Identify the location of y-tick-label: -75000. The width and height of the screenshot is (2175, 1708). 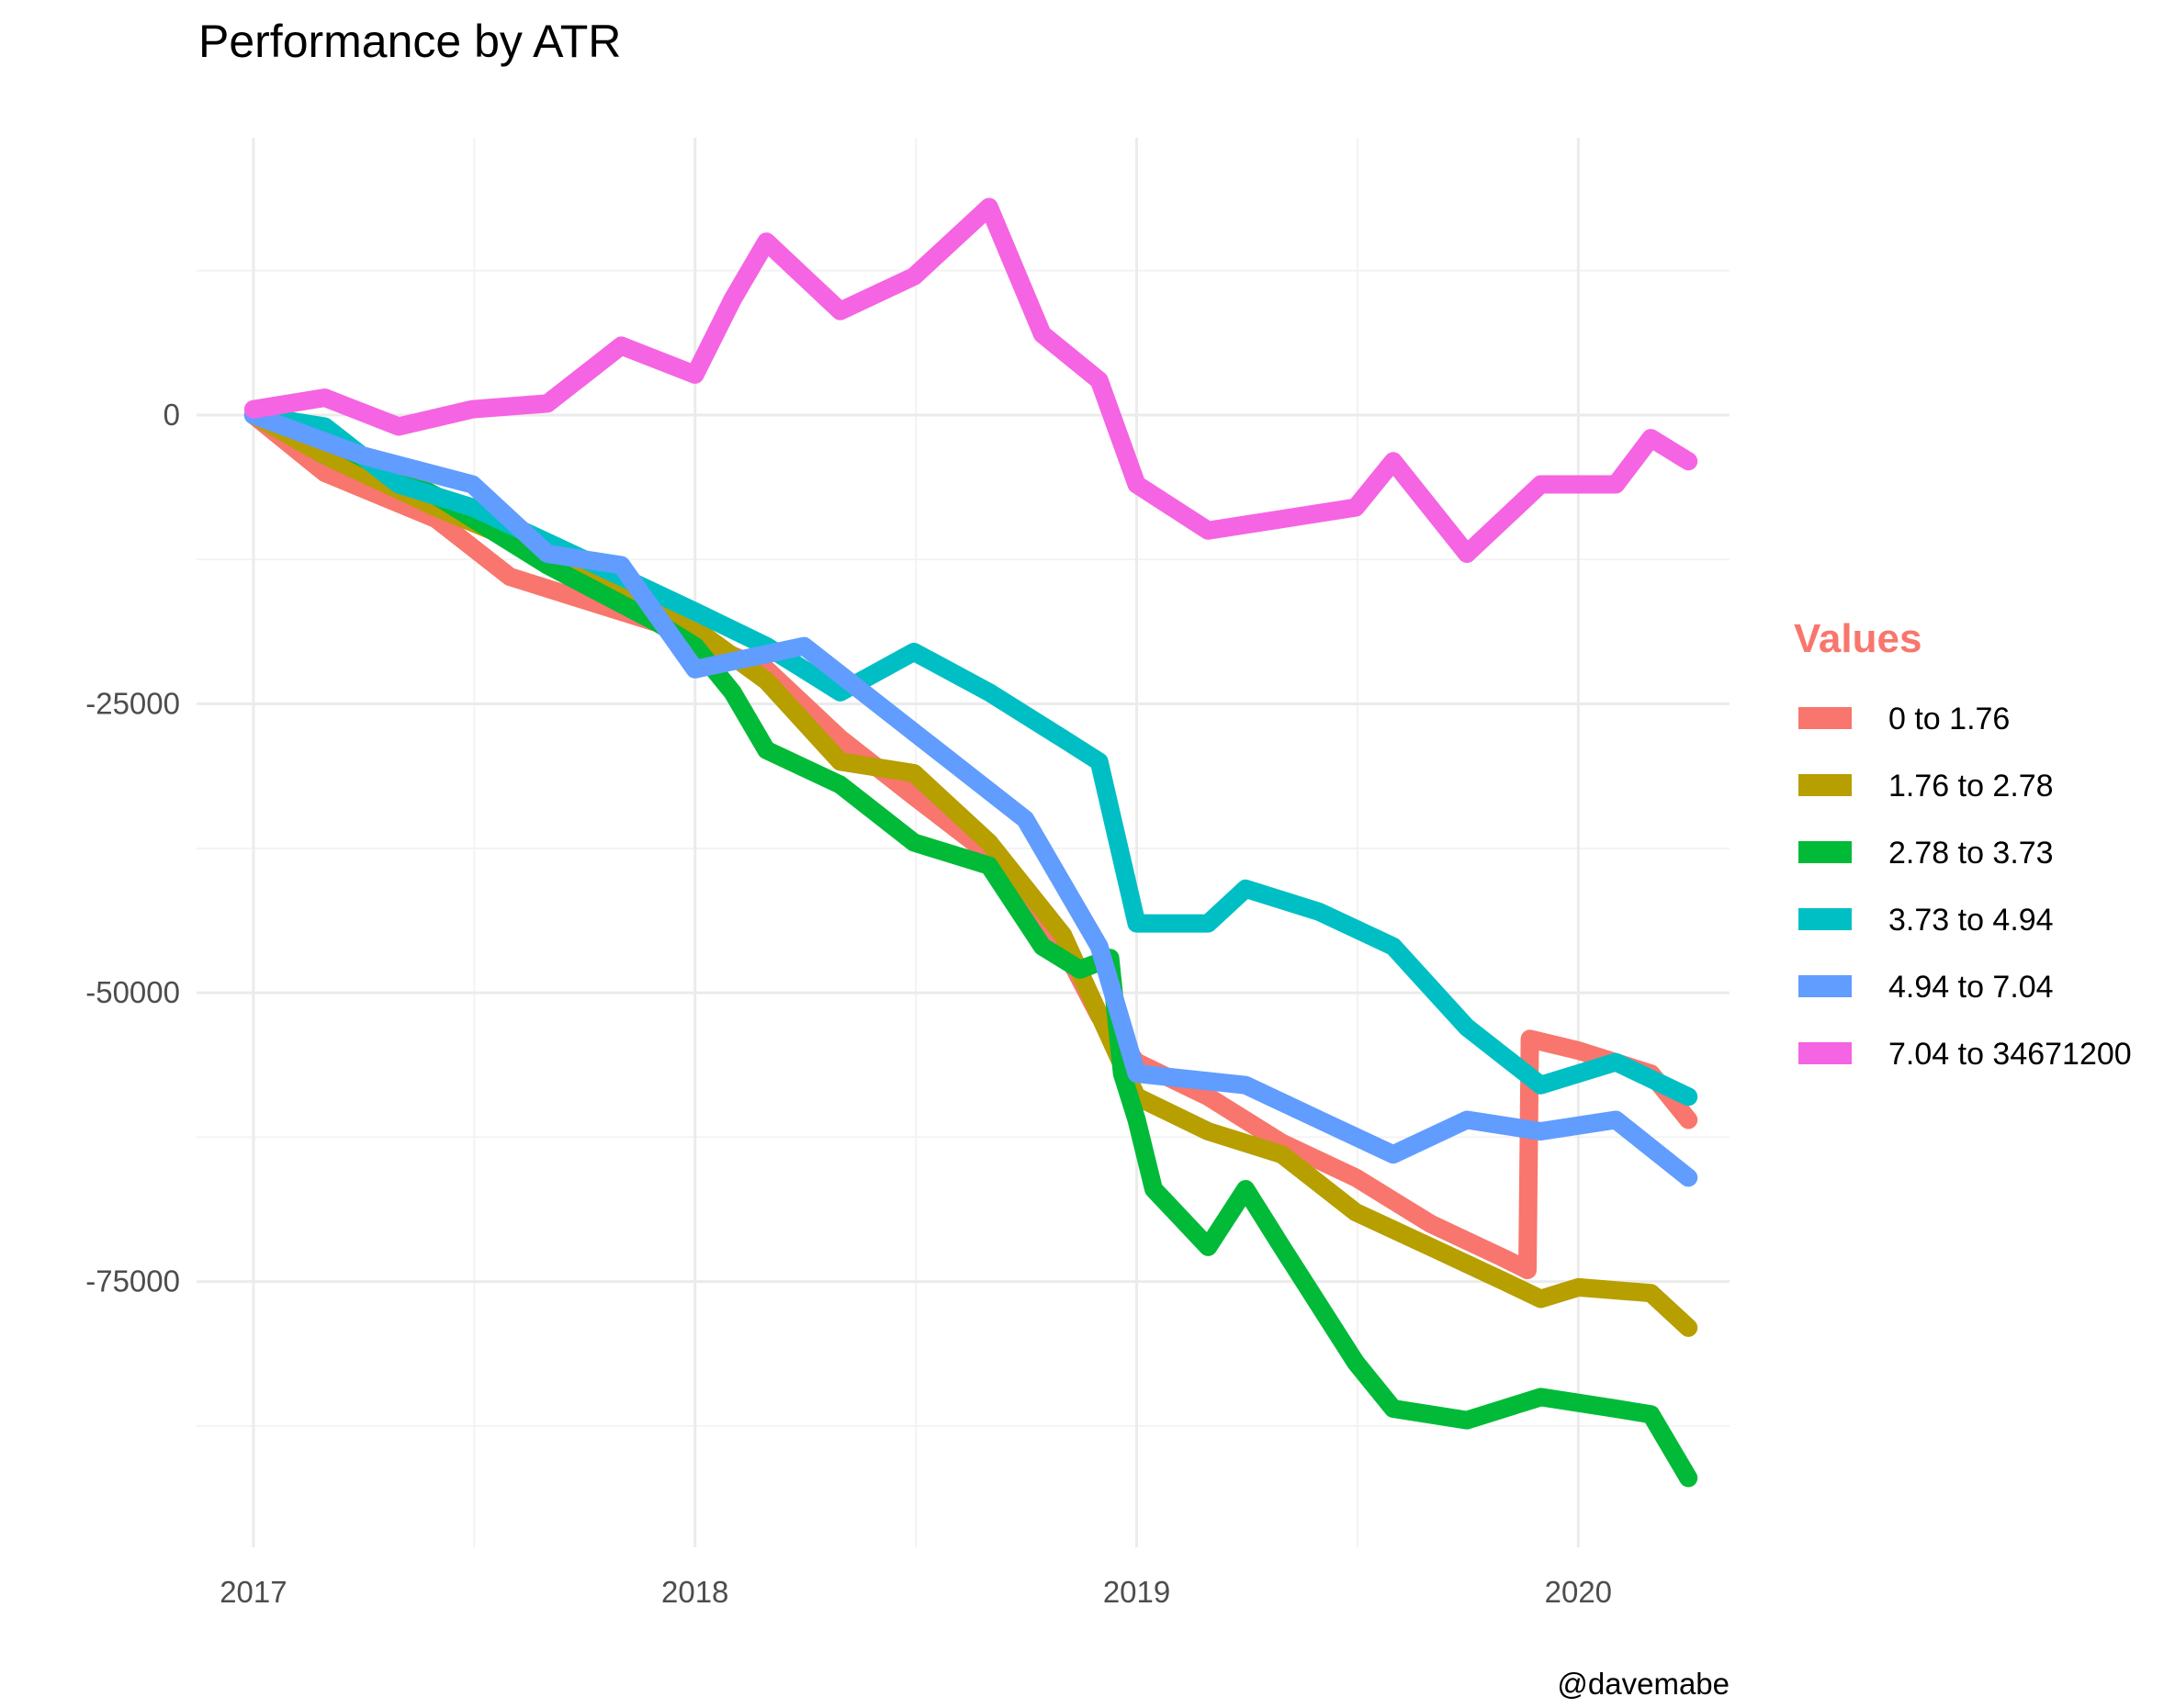
(133, 1281).